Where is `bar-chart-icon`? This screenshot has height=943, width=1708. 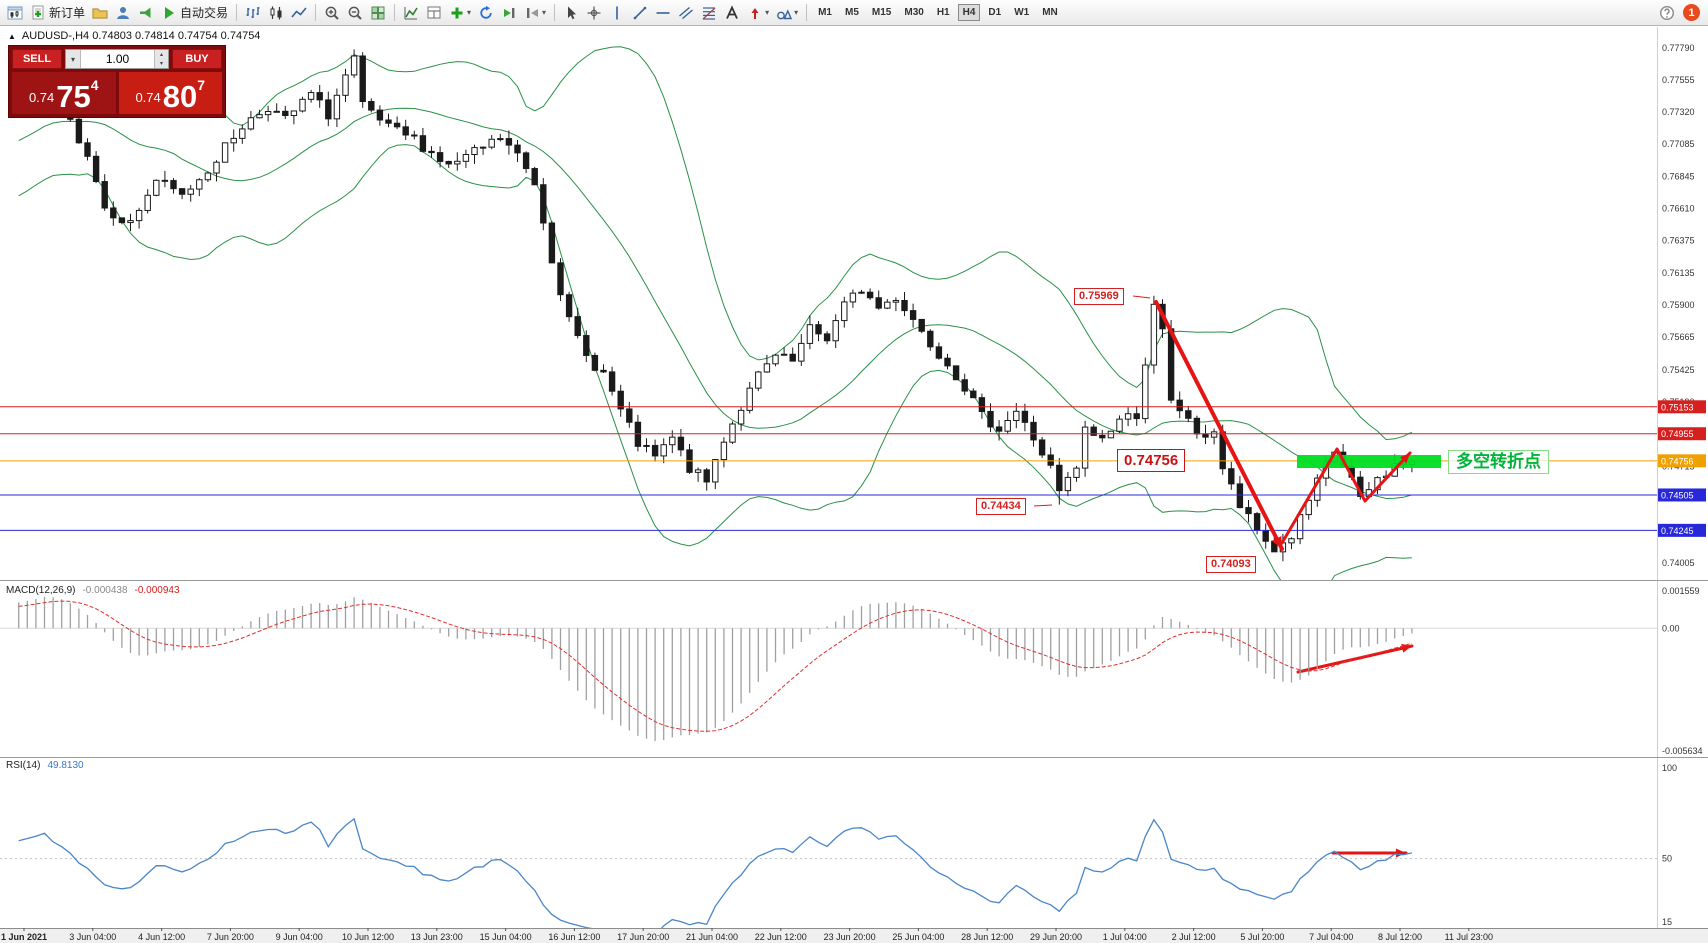
bar-chart-icon is located at coordinates (253, 13).